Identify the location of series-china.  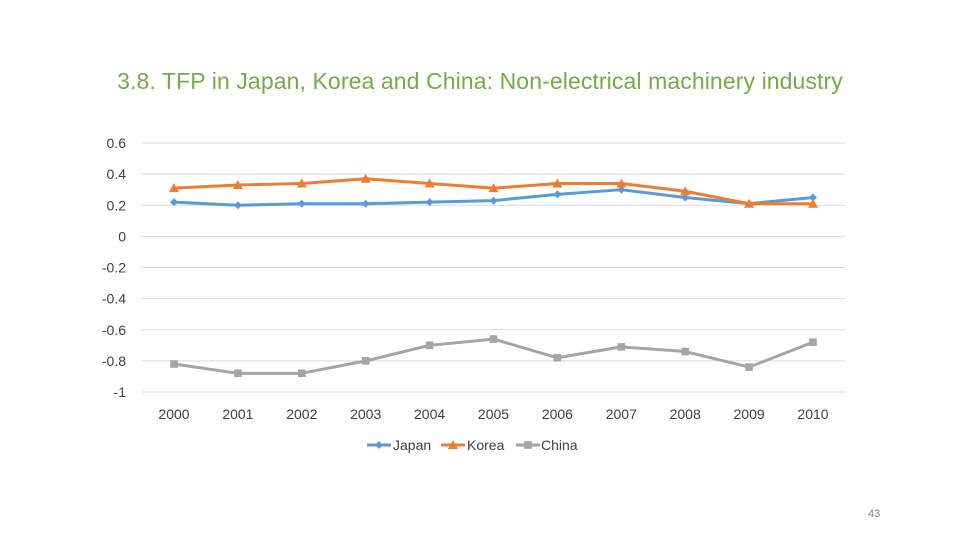
(493, 356).